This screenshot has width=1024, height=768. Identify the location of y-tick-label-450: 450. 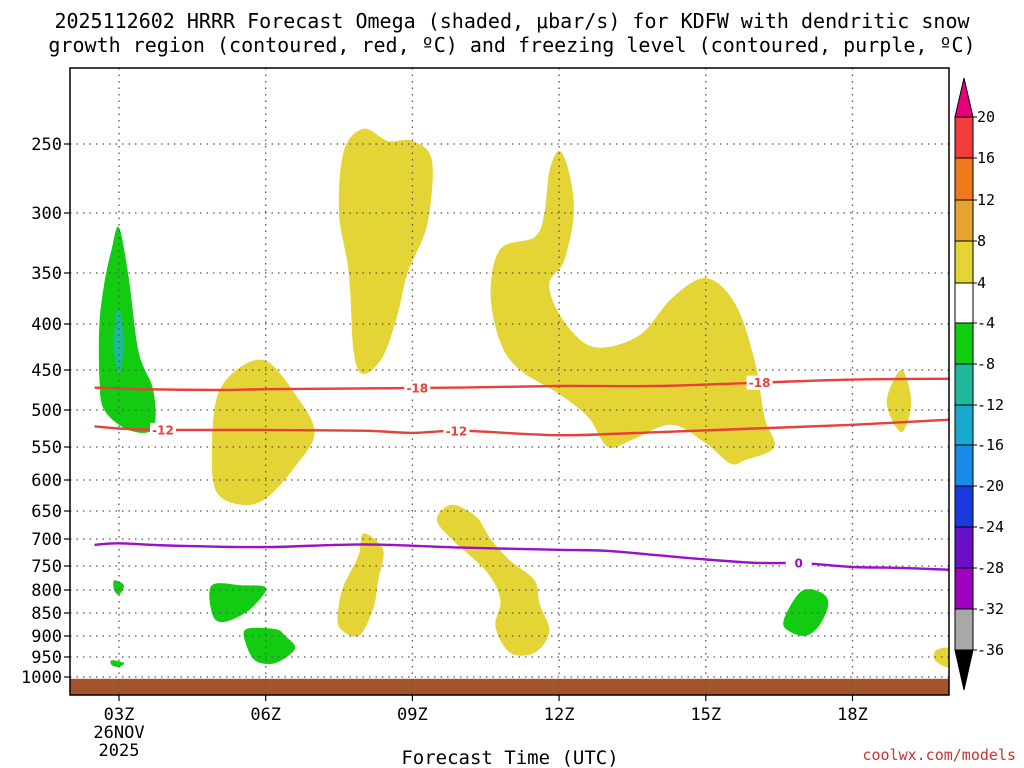
(46, 371).